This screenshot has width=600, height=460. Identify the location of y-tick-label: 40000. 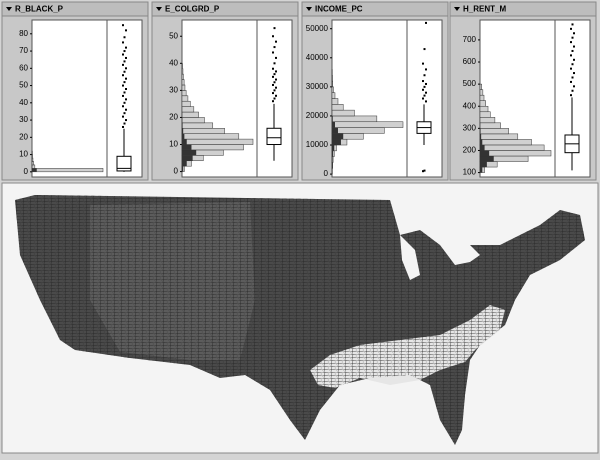
(317, 57).